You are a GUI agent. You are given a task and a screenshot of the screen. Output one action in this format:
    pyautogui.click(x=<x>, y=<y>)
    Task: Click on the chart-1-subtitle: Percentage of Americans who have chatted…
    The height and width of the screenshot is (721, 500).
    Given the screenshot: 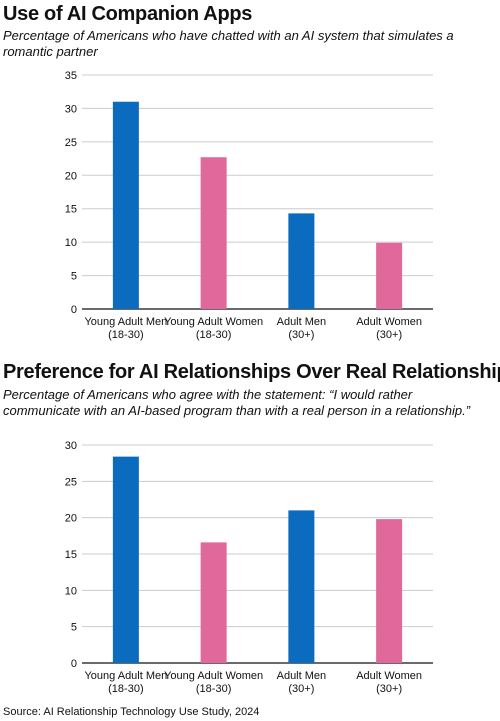 What is the action you would take?
    pyautogui.click(x=228, y=43)
    